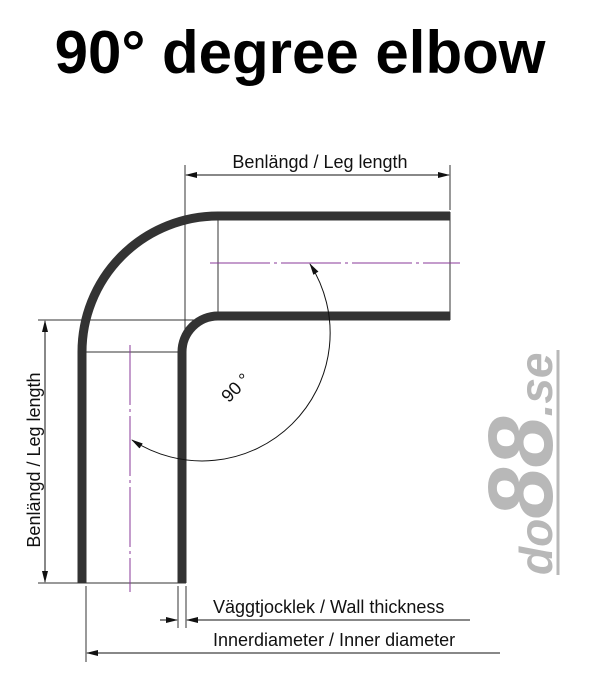  I want to click on leg-length-top-label: Benlängd / Leg length, so click(319, 162).